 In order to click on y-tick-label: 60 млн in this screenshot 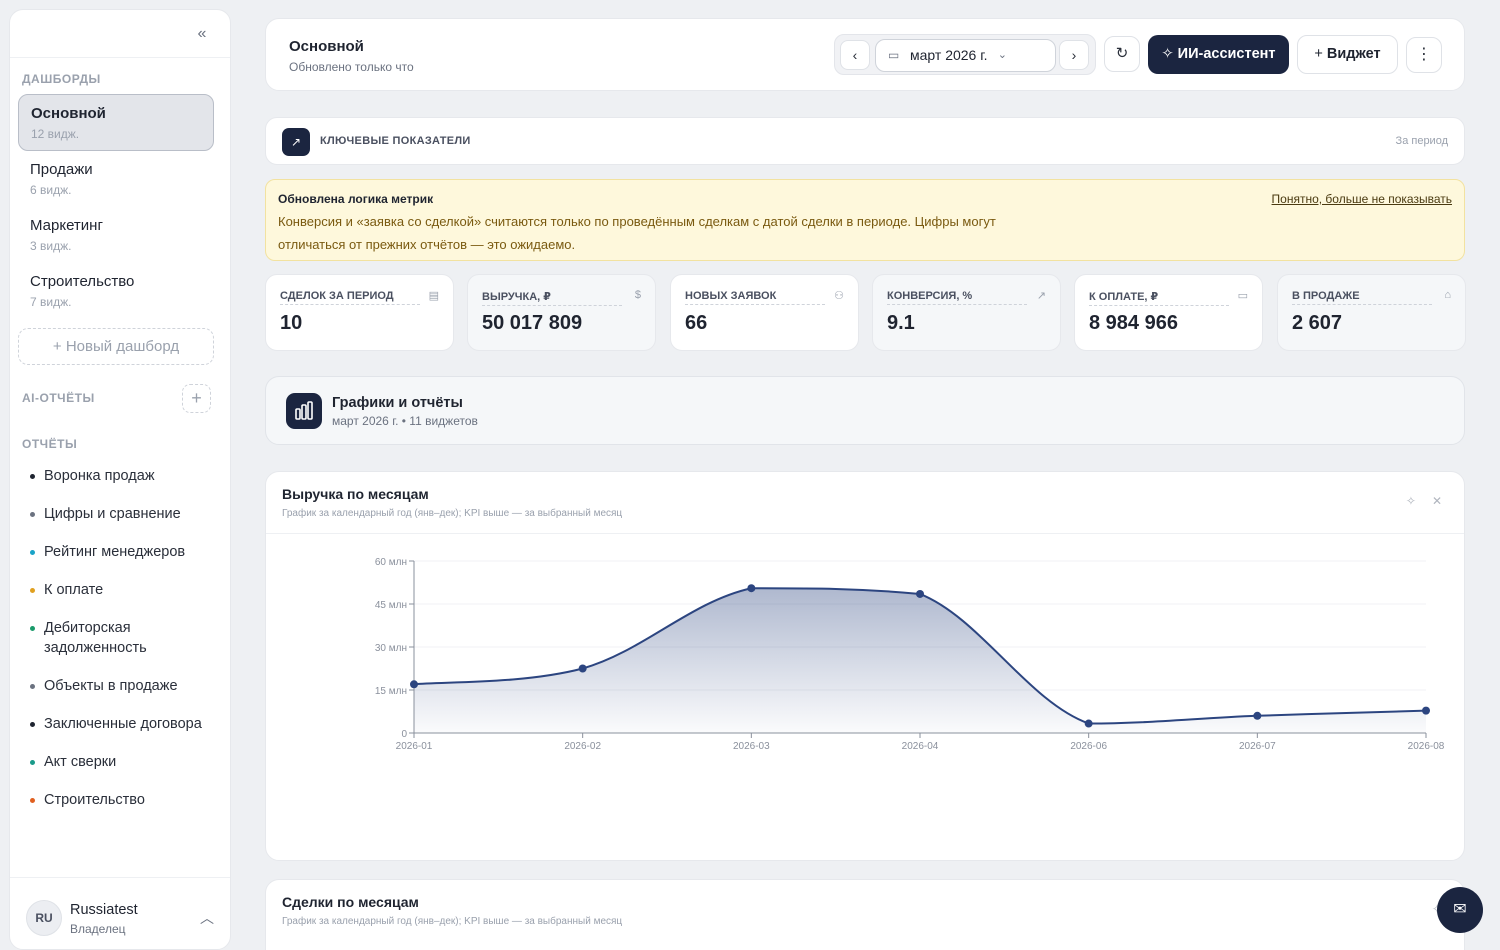, I will do `click(391, 562)`.